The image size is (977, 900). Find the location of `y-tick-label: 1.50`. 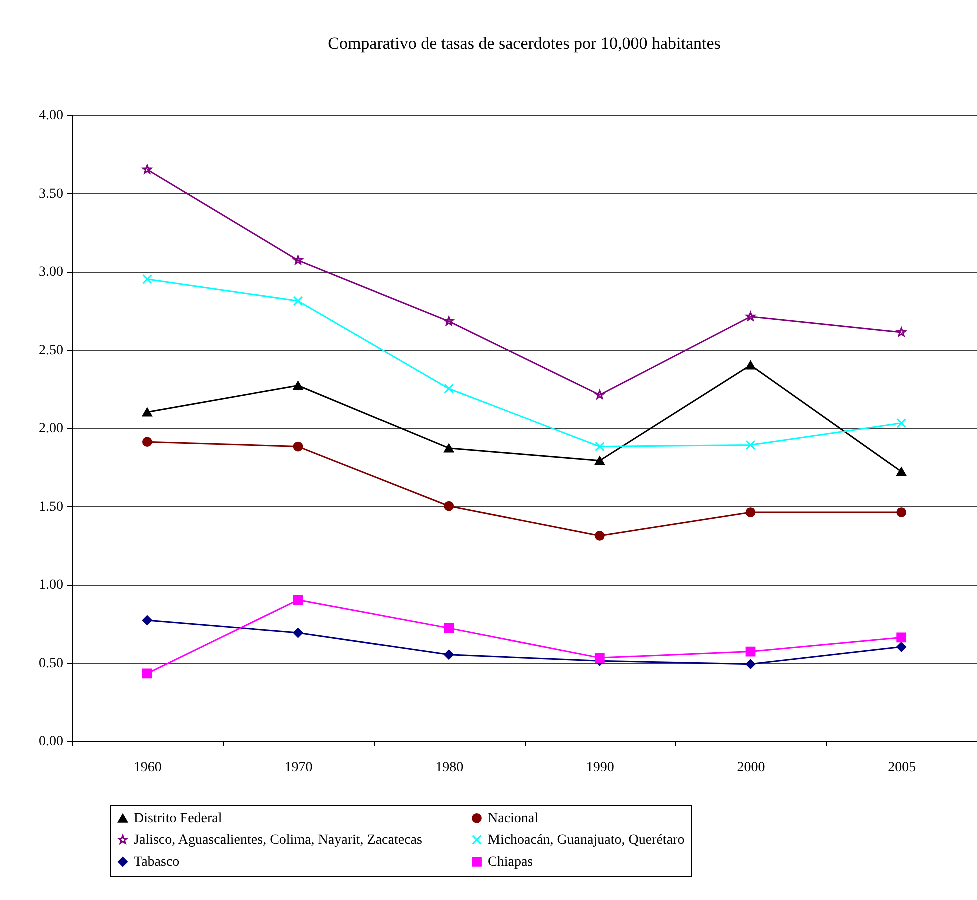

y-tick-label: 1.50 is located at coordinates (51, 507).